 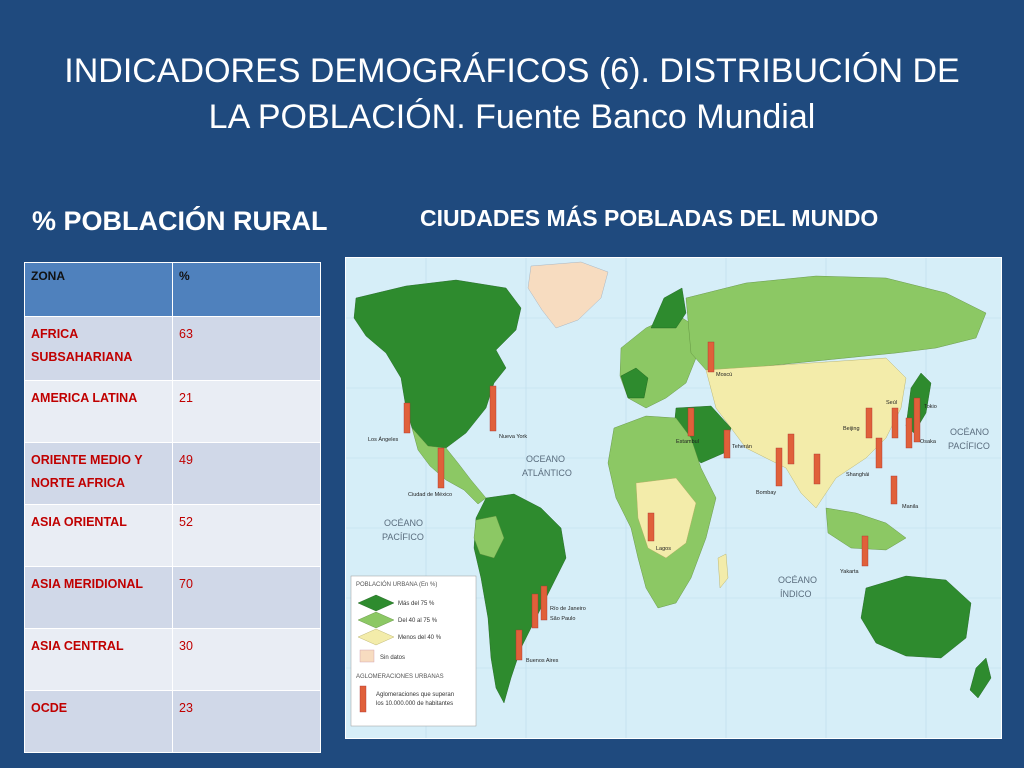 What do you see at coordinates (392, 658) in the screenshot?
I see `legend-label-nodata: Sin datos` at bounding box center [392, 658].